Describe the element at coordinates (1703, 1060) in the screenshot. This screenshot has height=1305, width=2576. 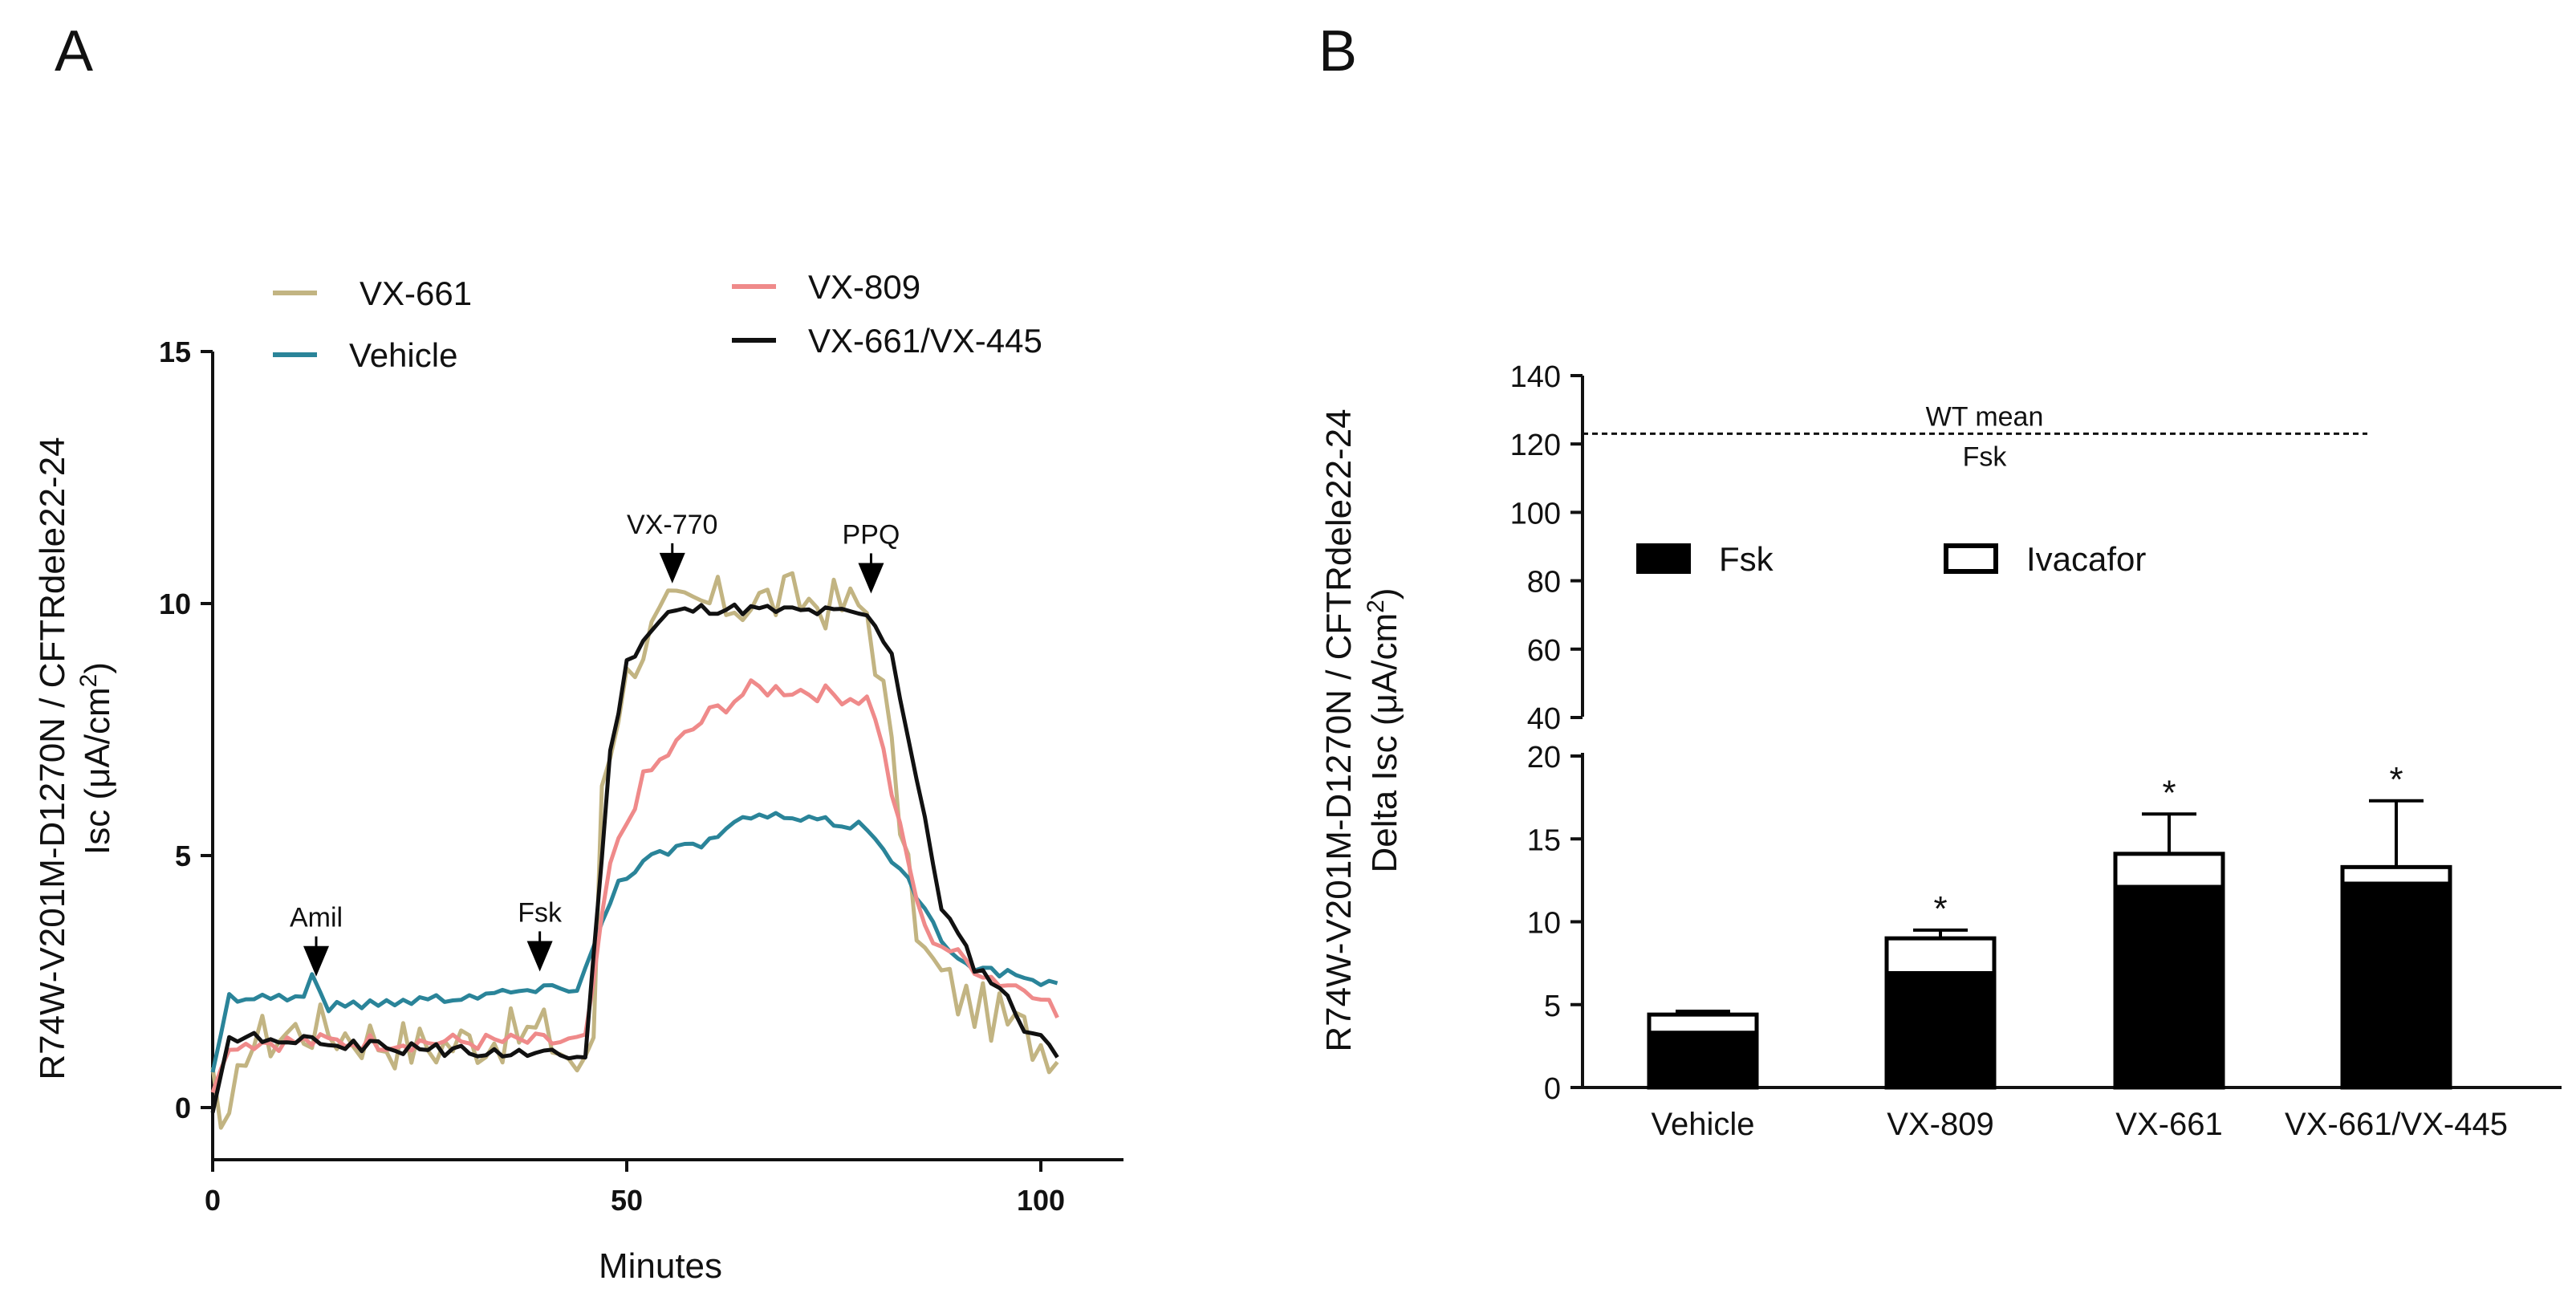
I see `bar-fsk-vehicle` at that location.